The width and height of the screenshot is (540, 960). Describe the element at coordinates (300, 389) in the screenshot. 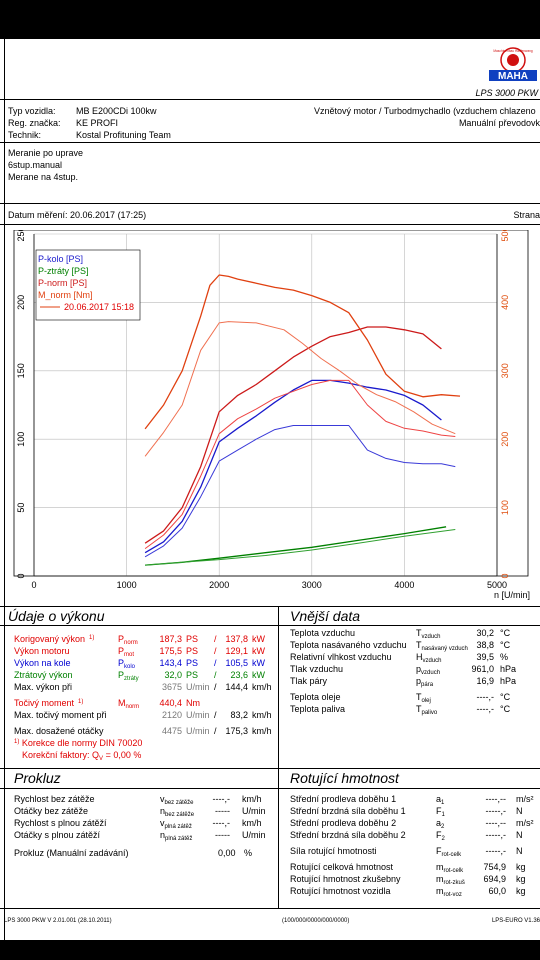

I see `series-line-m-norm-20-06-2017-15-18-` at that location.